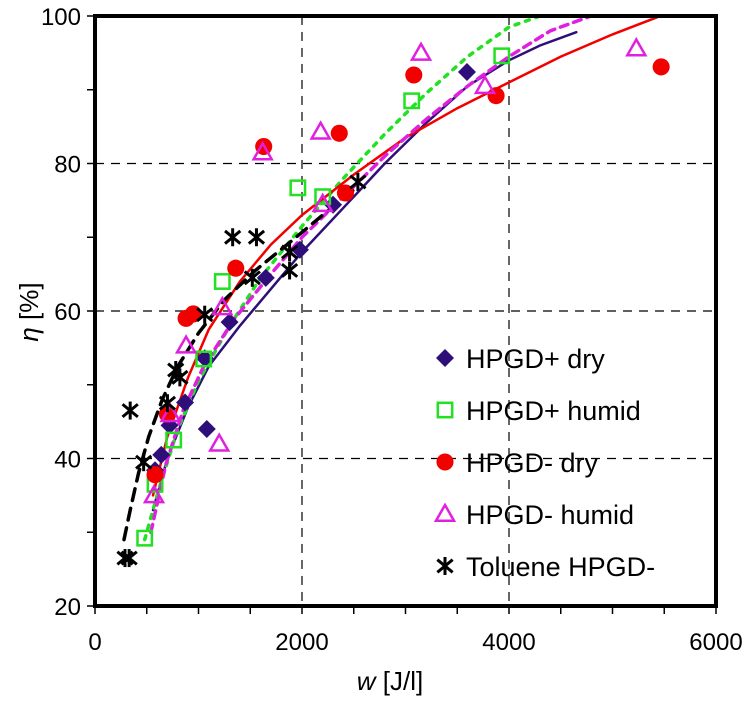 The image size is (749, 705). Describe the element at coordinates (553, 411) in the screenshot. I see `legend-label: HPGD+ humid` at that location.